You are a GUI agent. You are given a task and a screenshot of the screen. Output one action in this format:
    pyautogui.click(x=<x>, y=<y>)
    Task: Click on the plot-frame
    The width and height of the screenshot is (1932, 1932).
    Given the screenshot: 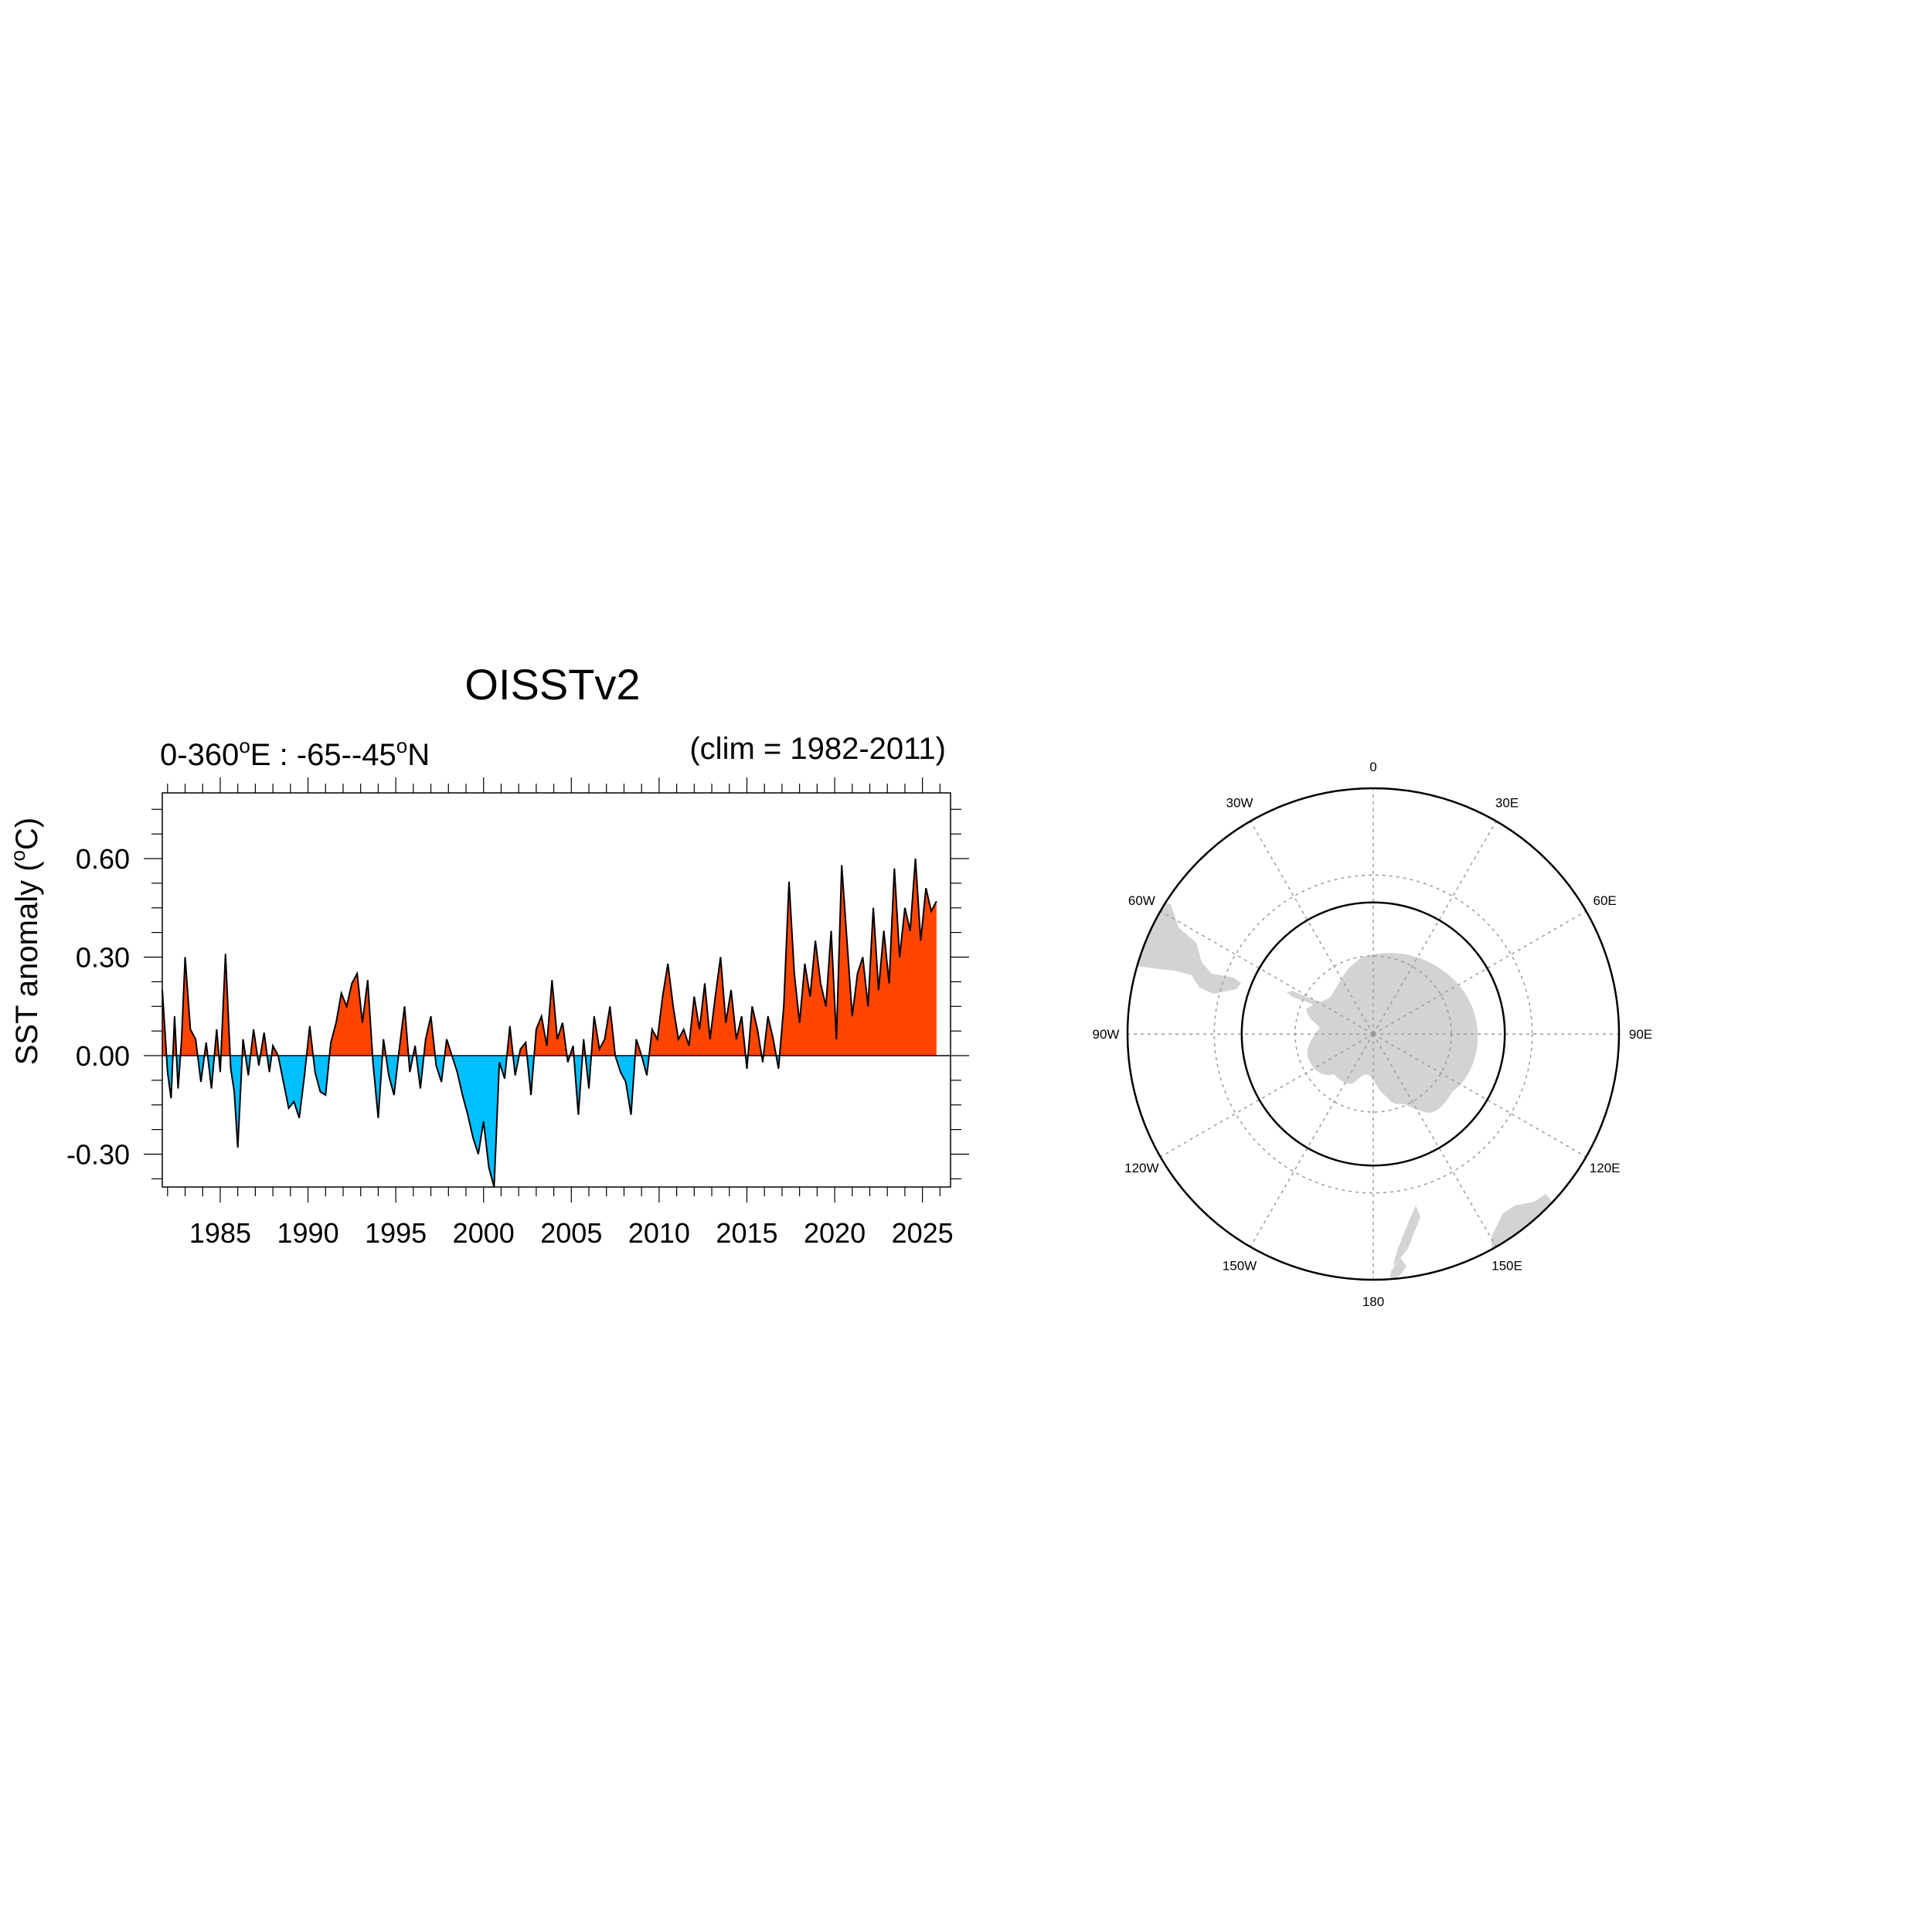 What is the action you would take?
    pyautogui.click(x=556, y=990)
    